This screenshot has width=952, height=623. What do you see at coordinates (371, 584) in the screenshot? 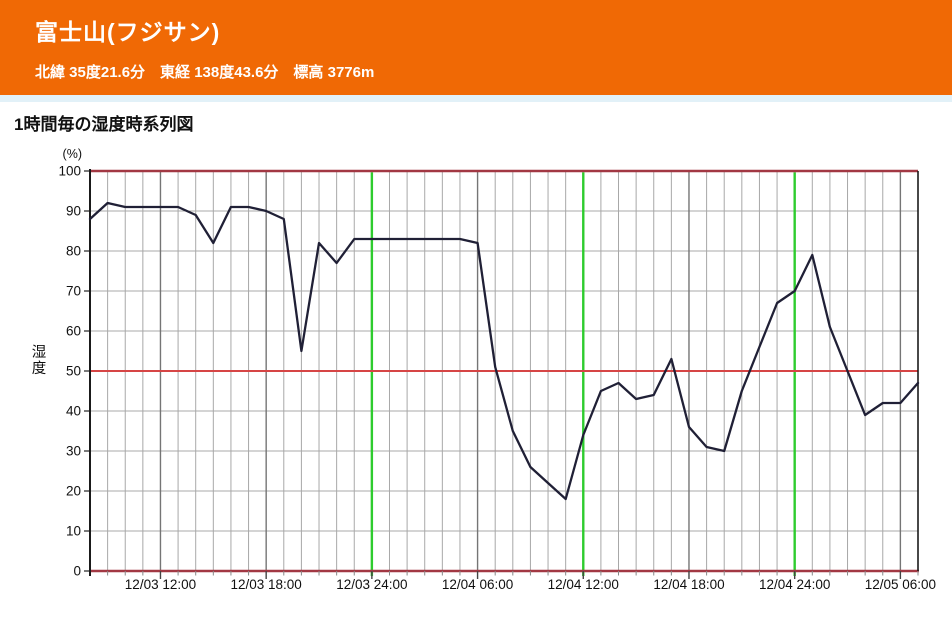
I see `x-axis-label: 12/03 24:00` at bounding box center [371, 584].